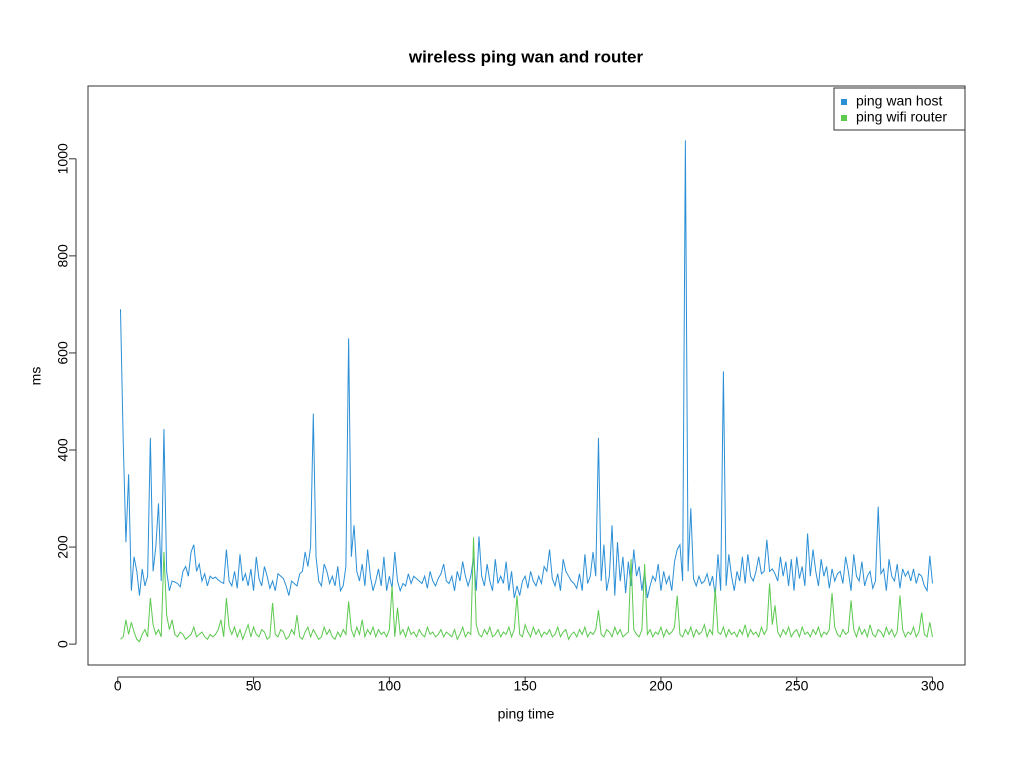 The height and width of the screenshot is (768, 1024). What do you see at coordinates (899, 101) in the screenshot?
I see `legend-label: ping wan host` at bounding box center [899, 101].